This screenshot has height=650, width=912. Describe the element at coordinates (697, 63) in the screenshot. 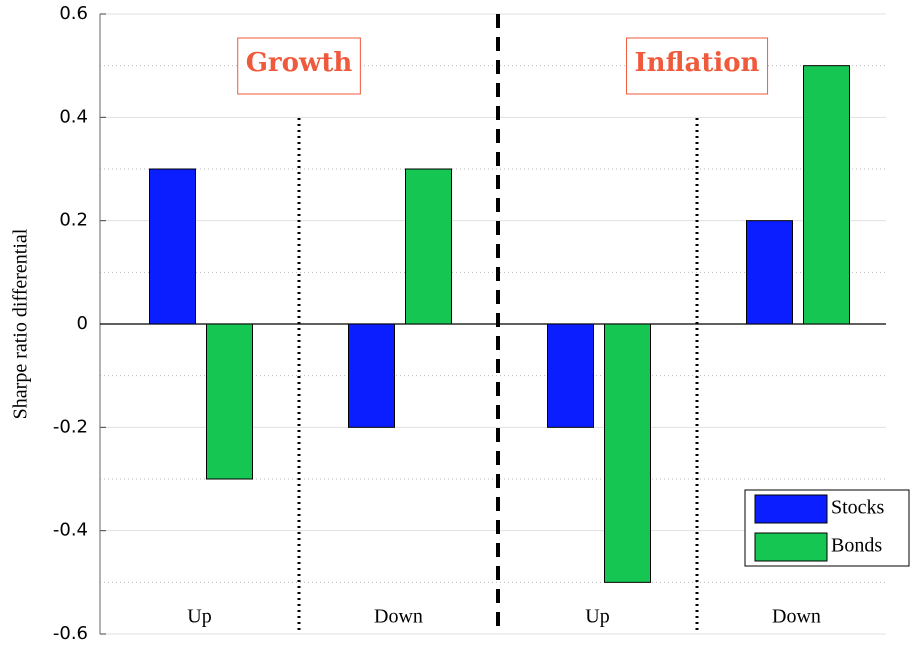

I see `group-label: Inflation` at that location.